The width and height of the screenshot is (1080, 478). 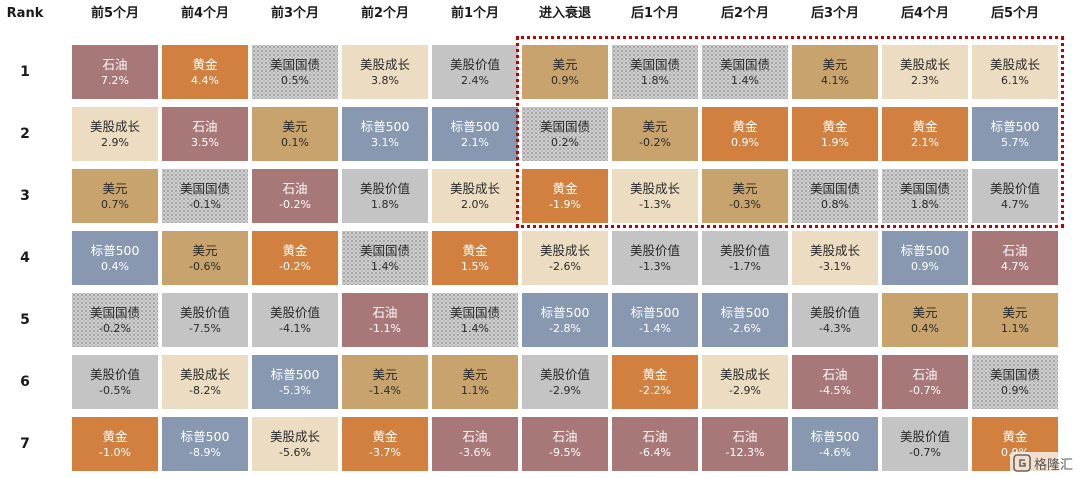 What do you see at coordinates (115, 452) in the screenshot?
I see `asset-return: -1.0%` at bounding box center [115, 452].